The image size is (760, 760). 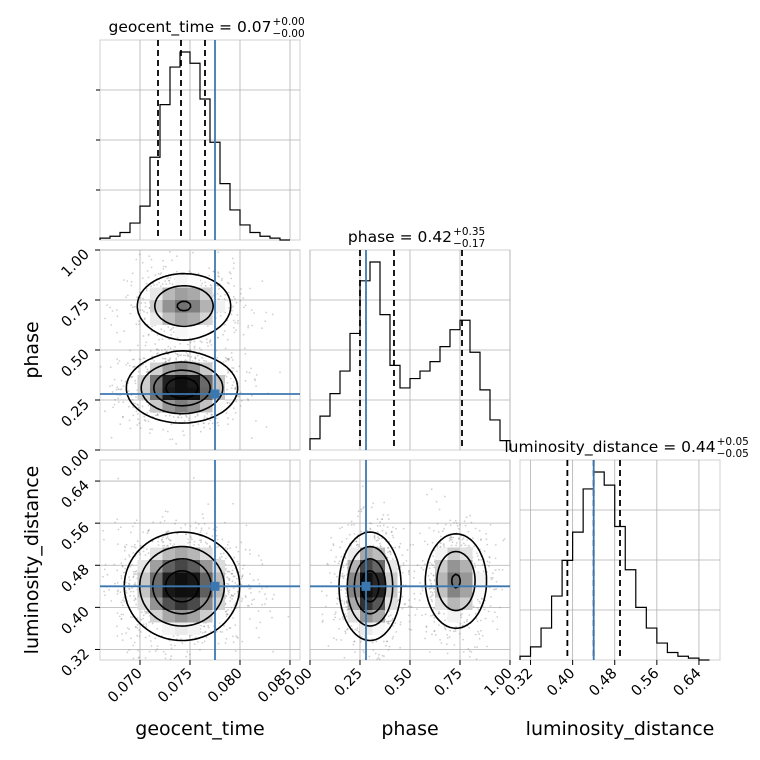 What do you see at coordinates (288, 34) in the screenshot?
I see `title-lower-error: −0.00` at bounding box center [288, 34].